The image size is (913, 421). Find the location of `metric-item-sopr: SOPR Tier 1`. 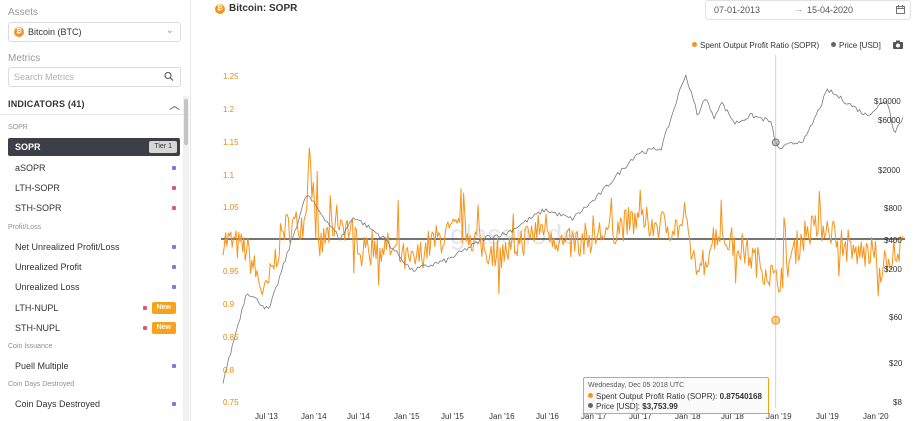

metric-item-sopr: SOPR Tier 1 is located at coordinates (94, 147).